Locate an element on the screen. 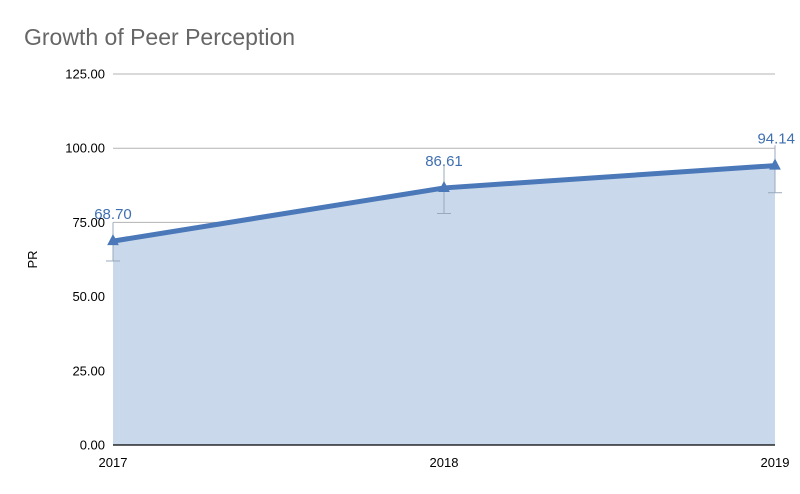 The image size is (800, 494). x-tick-label: 2019 is located at coordinates (775, 462).